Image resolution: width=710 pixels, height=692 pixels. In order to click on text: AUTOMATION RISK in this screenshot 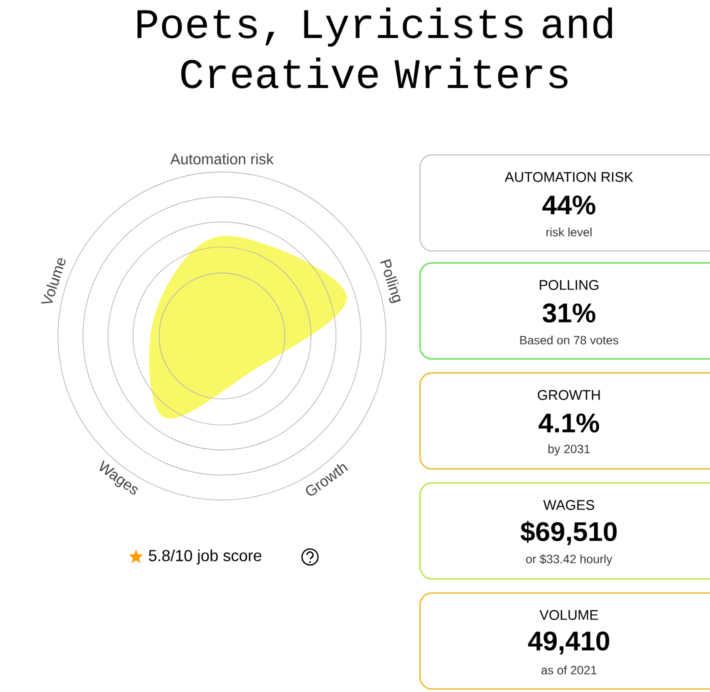, I will do `click(569, 177)`.